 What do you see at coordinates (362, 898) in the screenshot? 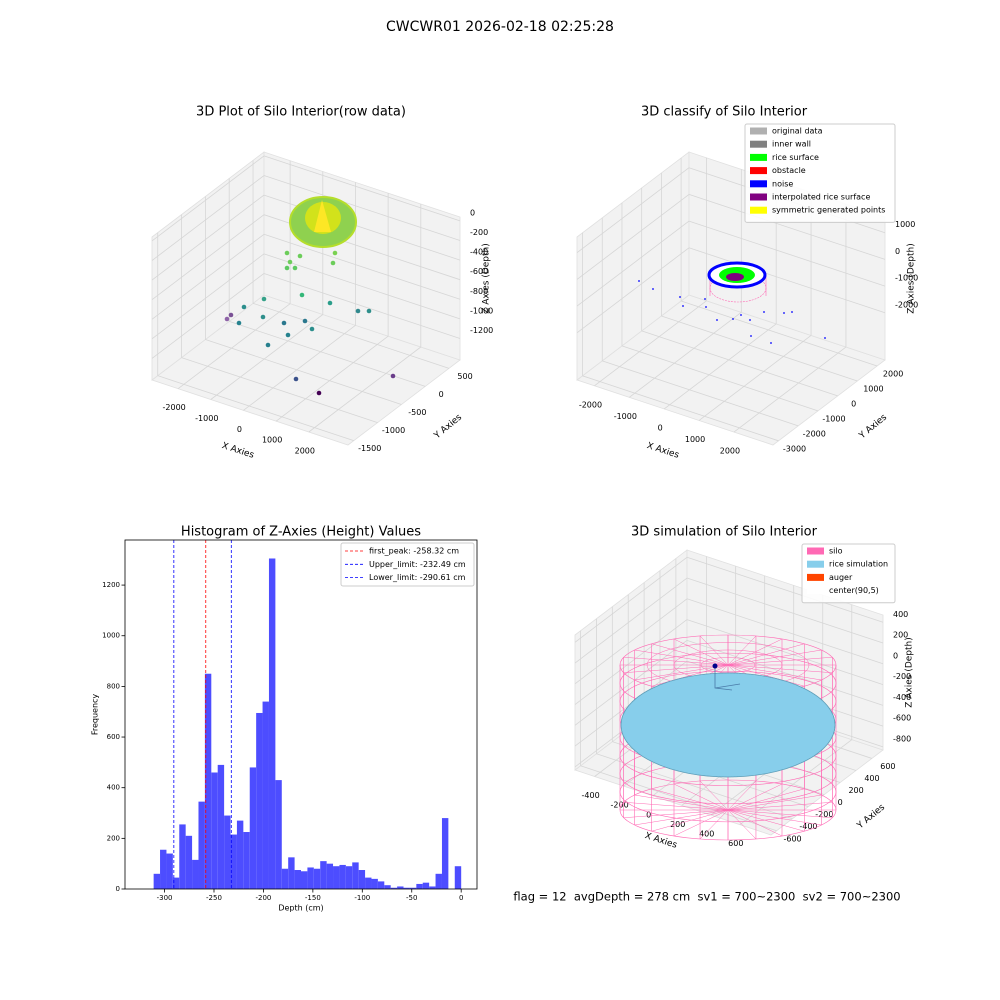
I see `x-tick-label: -100` at bounding box center [362, 898].